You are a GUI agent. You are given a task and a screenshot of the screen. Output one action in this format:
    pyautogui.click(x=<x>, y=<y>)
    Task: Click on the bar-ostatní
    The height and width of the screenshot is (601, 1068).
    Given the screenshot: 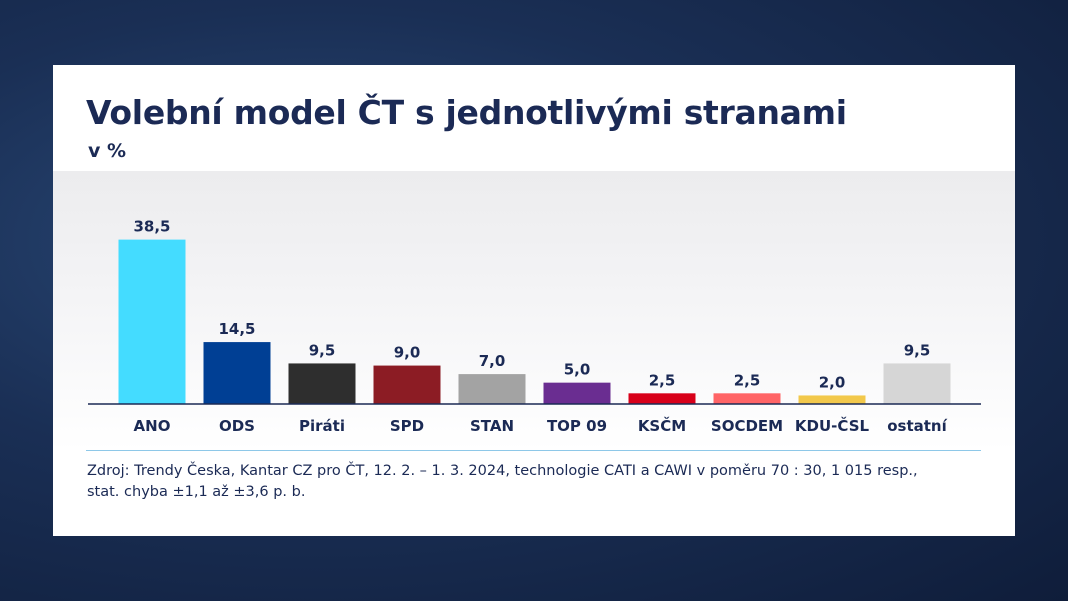 What is the action you would take?
    pyautogui.click(x=917, y=383)
    